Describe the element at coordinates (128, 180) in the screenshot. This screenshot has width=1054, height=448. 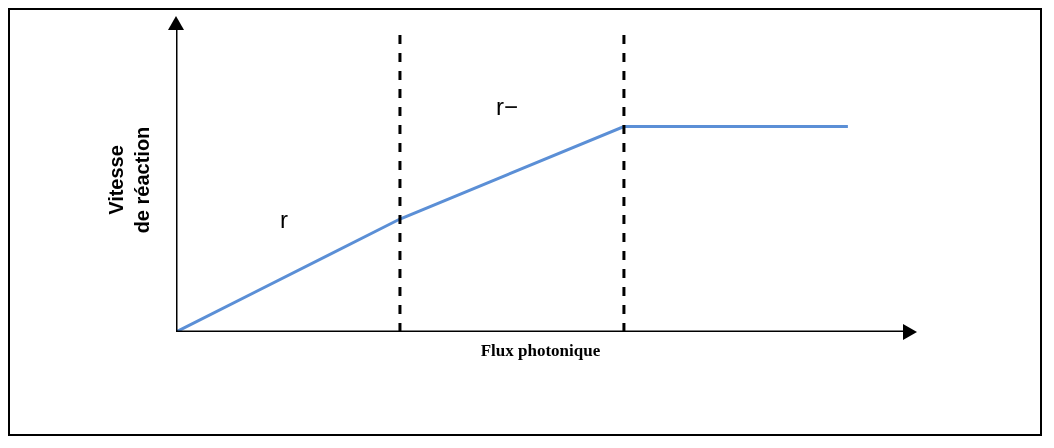
I see `y-axis-title: Vitesse de réaction` at that location.